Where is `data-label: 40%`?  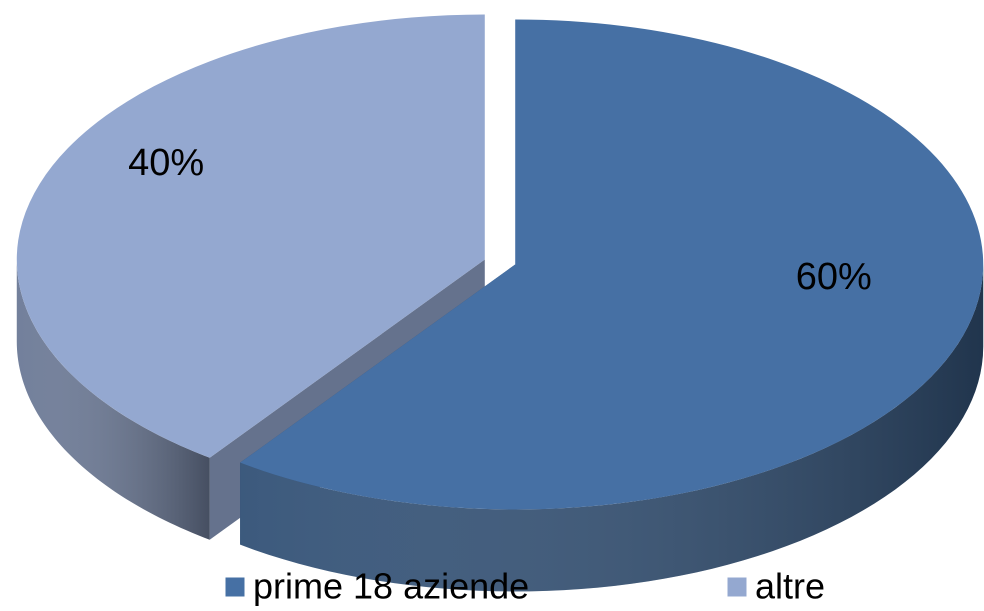
data-label: 40% is located at coordinates (166, 163).